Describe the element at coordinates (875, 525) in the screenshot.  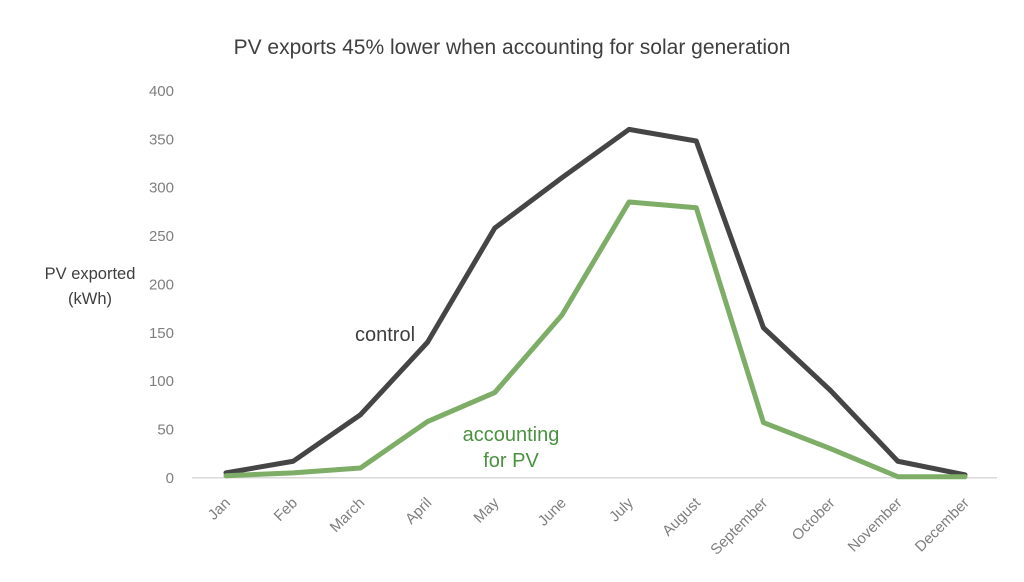
I see `x-tick-label: November` at that location.